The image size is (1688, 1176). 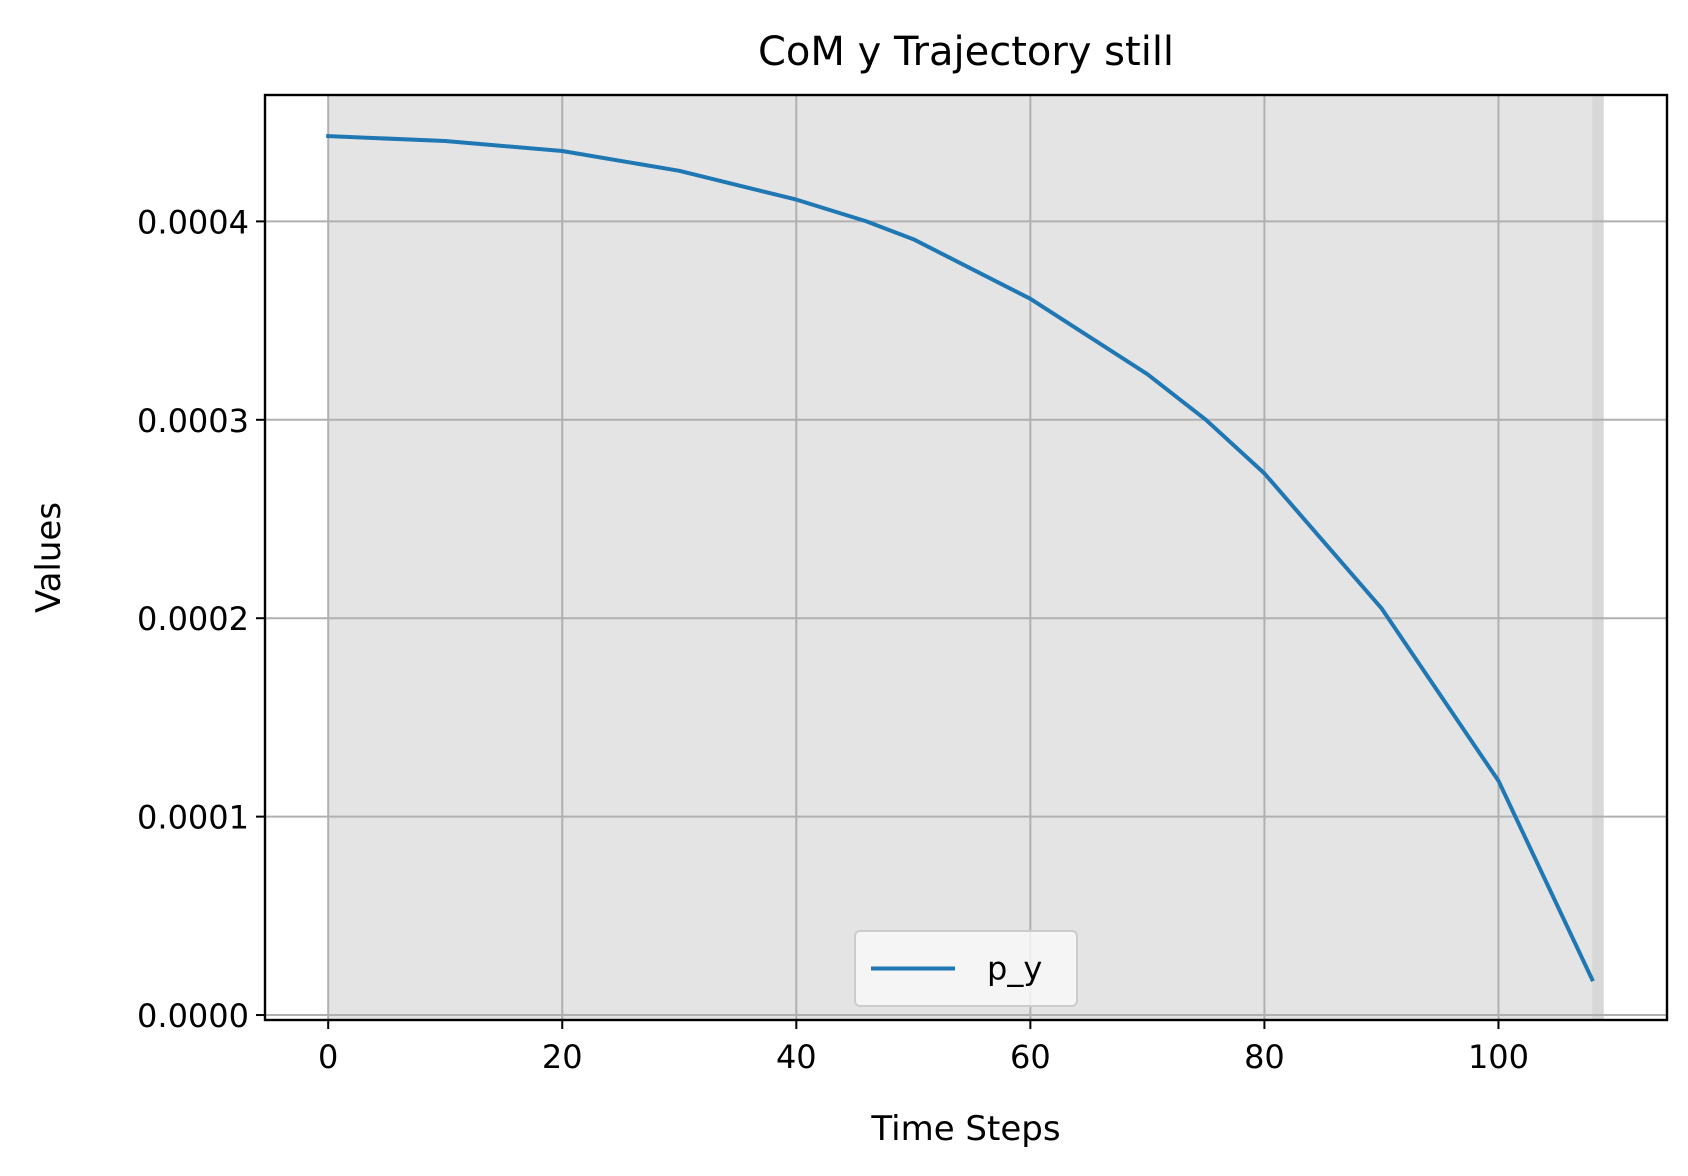 What do you see at coordinates (796, 1057) in the screenshot?
I see `x-tick-label-40: 40` at bounding box center [796, 1057].